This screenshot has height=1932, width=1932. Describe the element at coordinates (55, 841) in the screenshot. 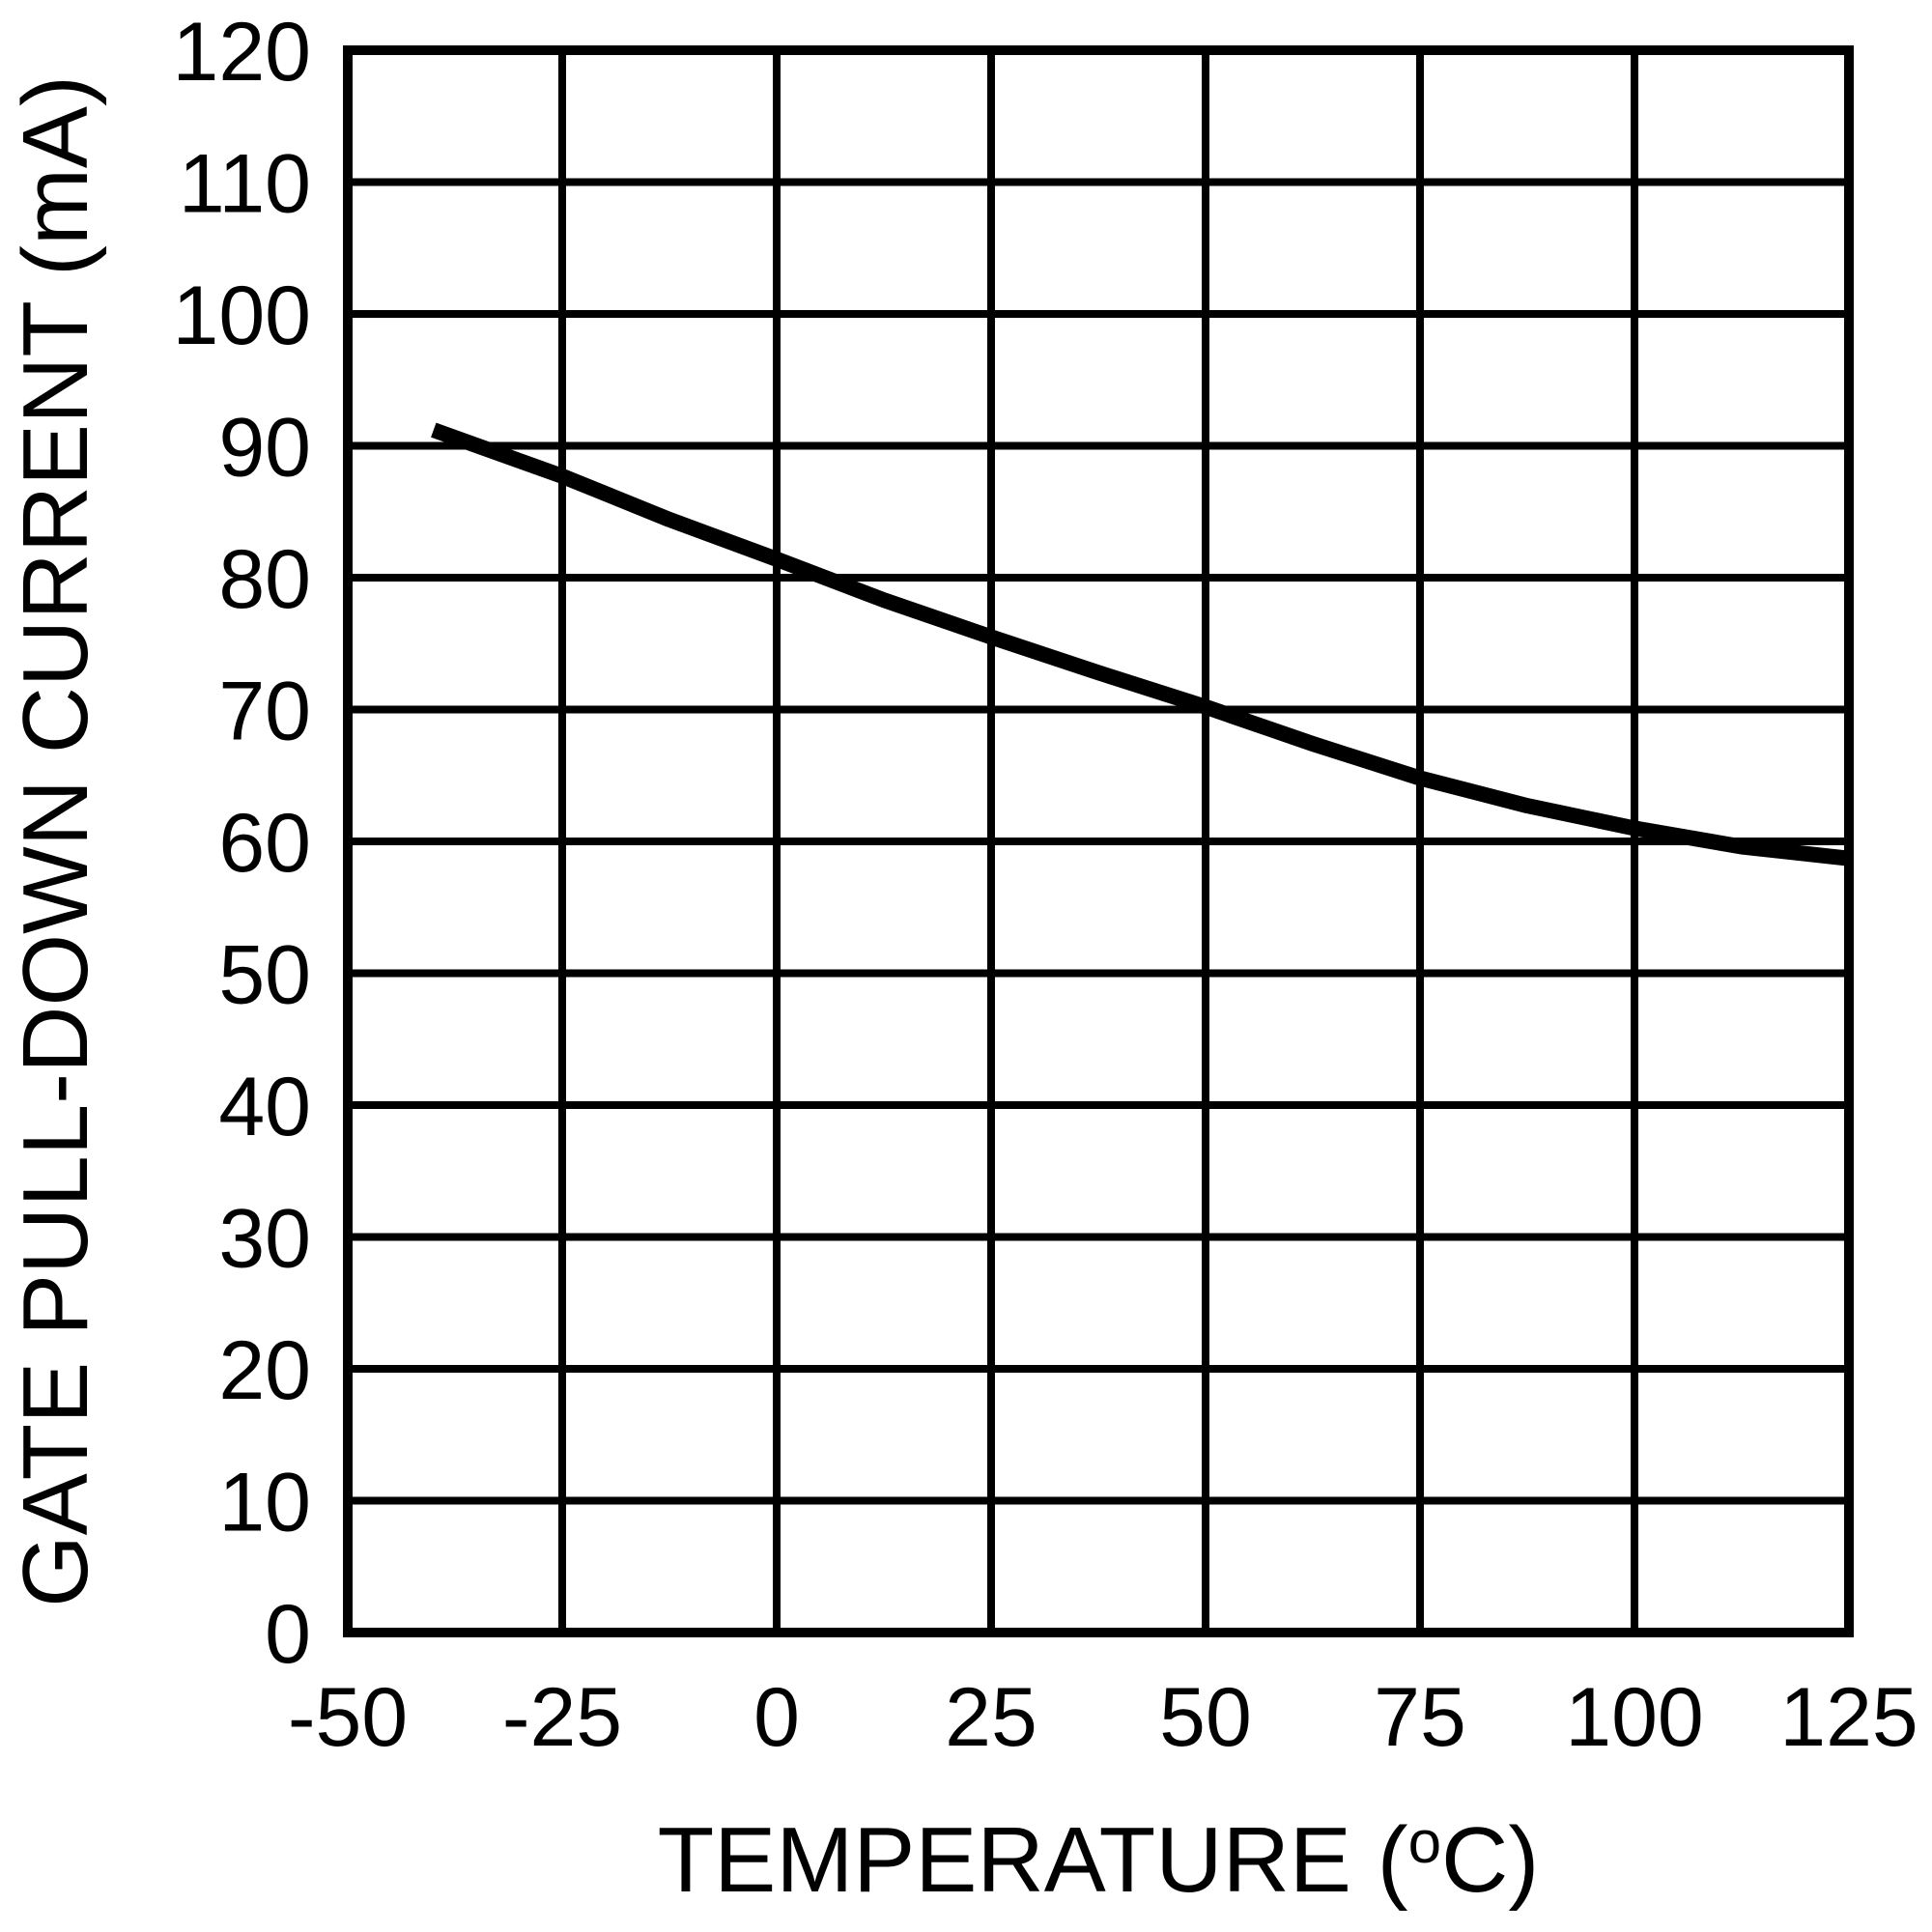

I see `y-axis-title: GATE PULL-DOWN CURRENT (mA)` at that location.